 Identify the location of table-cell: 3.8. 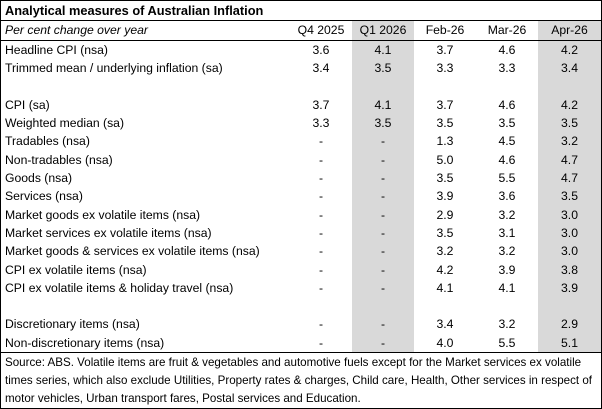
(570, 269).